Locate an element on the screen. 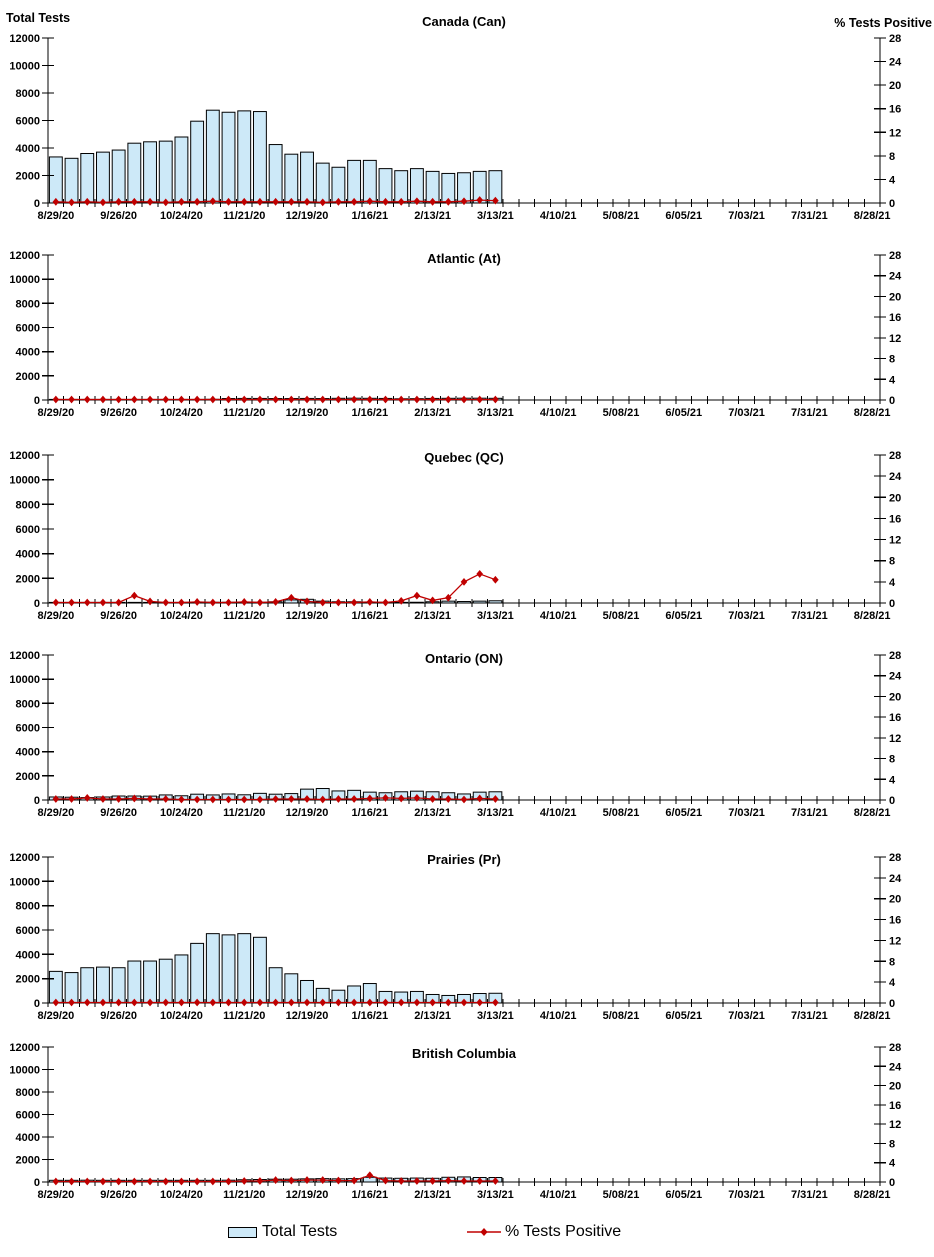  panel-title-atlantic: Atlantic (At) is located at coordinates (464, 258).